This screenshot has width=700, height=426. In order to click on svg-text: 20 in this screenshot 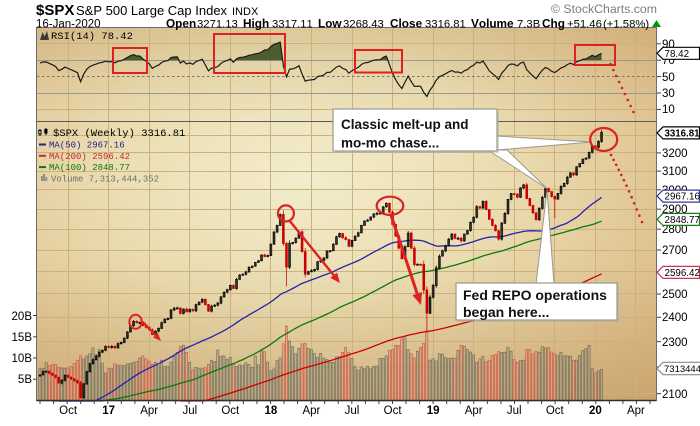, I will do `click(595, 411)`.